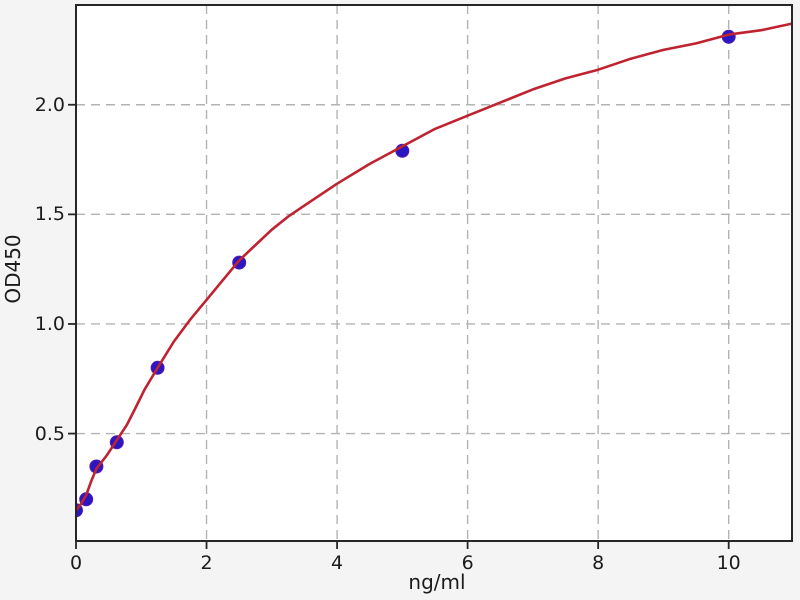 The image size is (800, 600). I want to click on y-tick-label-2.0: 2.0, so click(49, 104).